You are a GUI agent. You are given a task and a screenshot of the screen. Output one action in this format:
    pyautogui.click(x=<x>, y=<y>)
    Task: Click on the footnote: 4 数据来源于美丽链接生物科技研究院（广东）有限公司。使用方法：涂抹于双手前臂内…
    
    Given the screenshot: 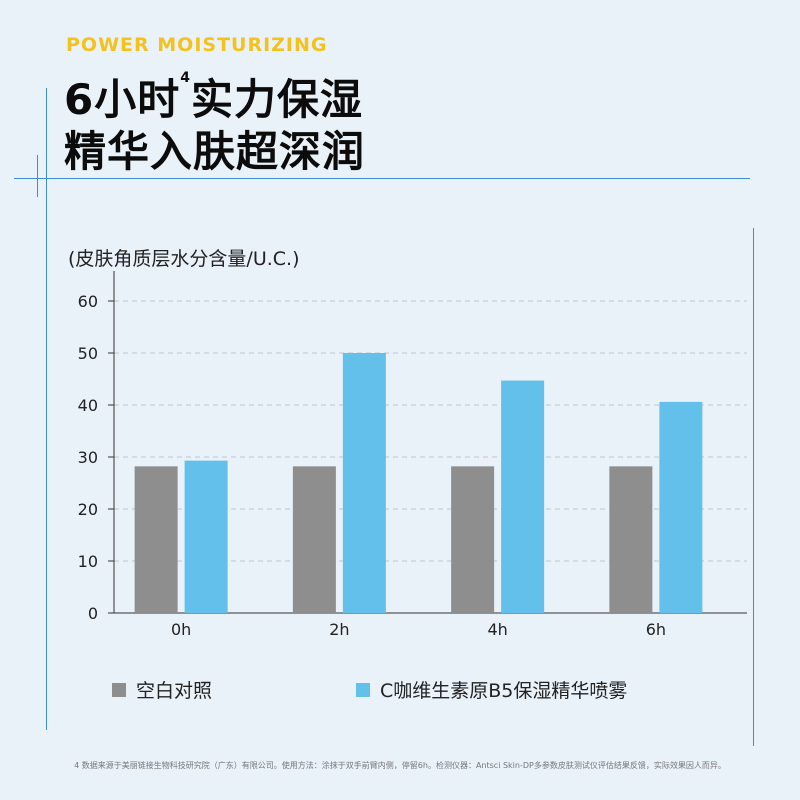 What is the action you would take?
    pyautogui.click(x=400, y=765)
    